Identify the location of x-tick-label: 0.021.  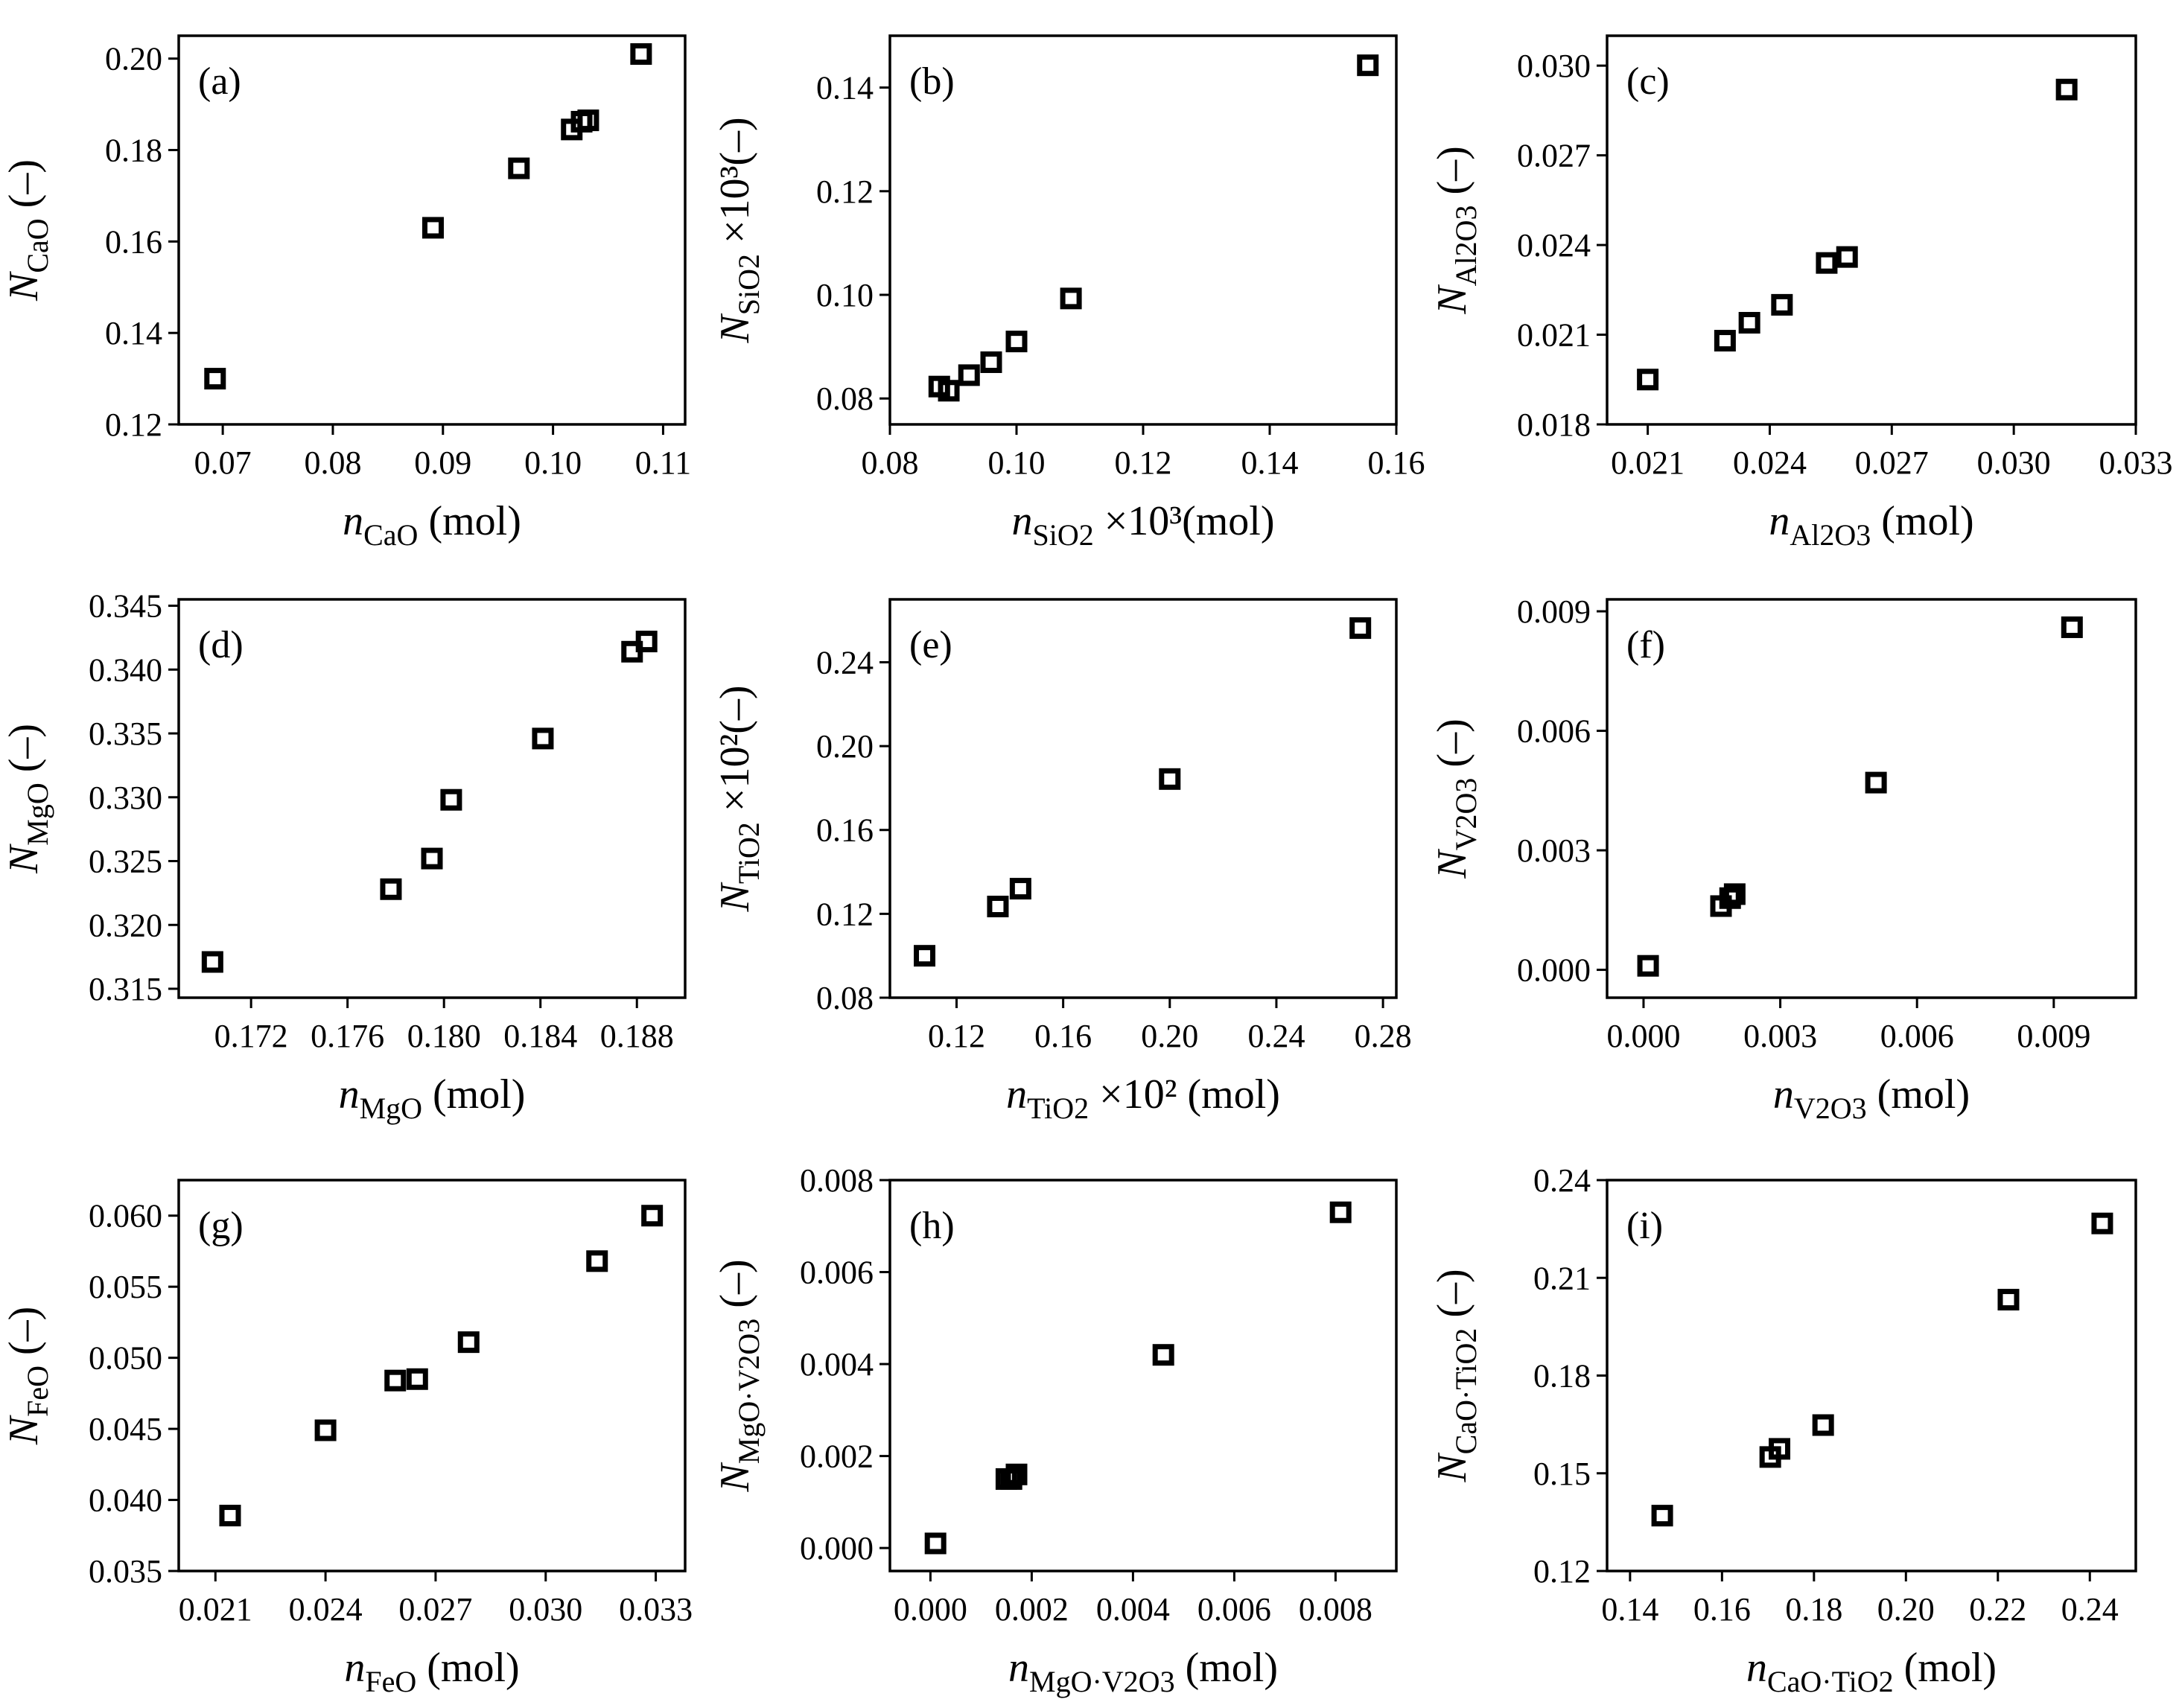
(215, 1609).